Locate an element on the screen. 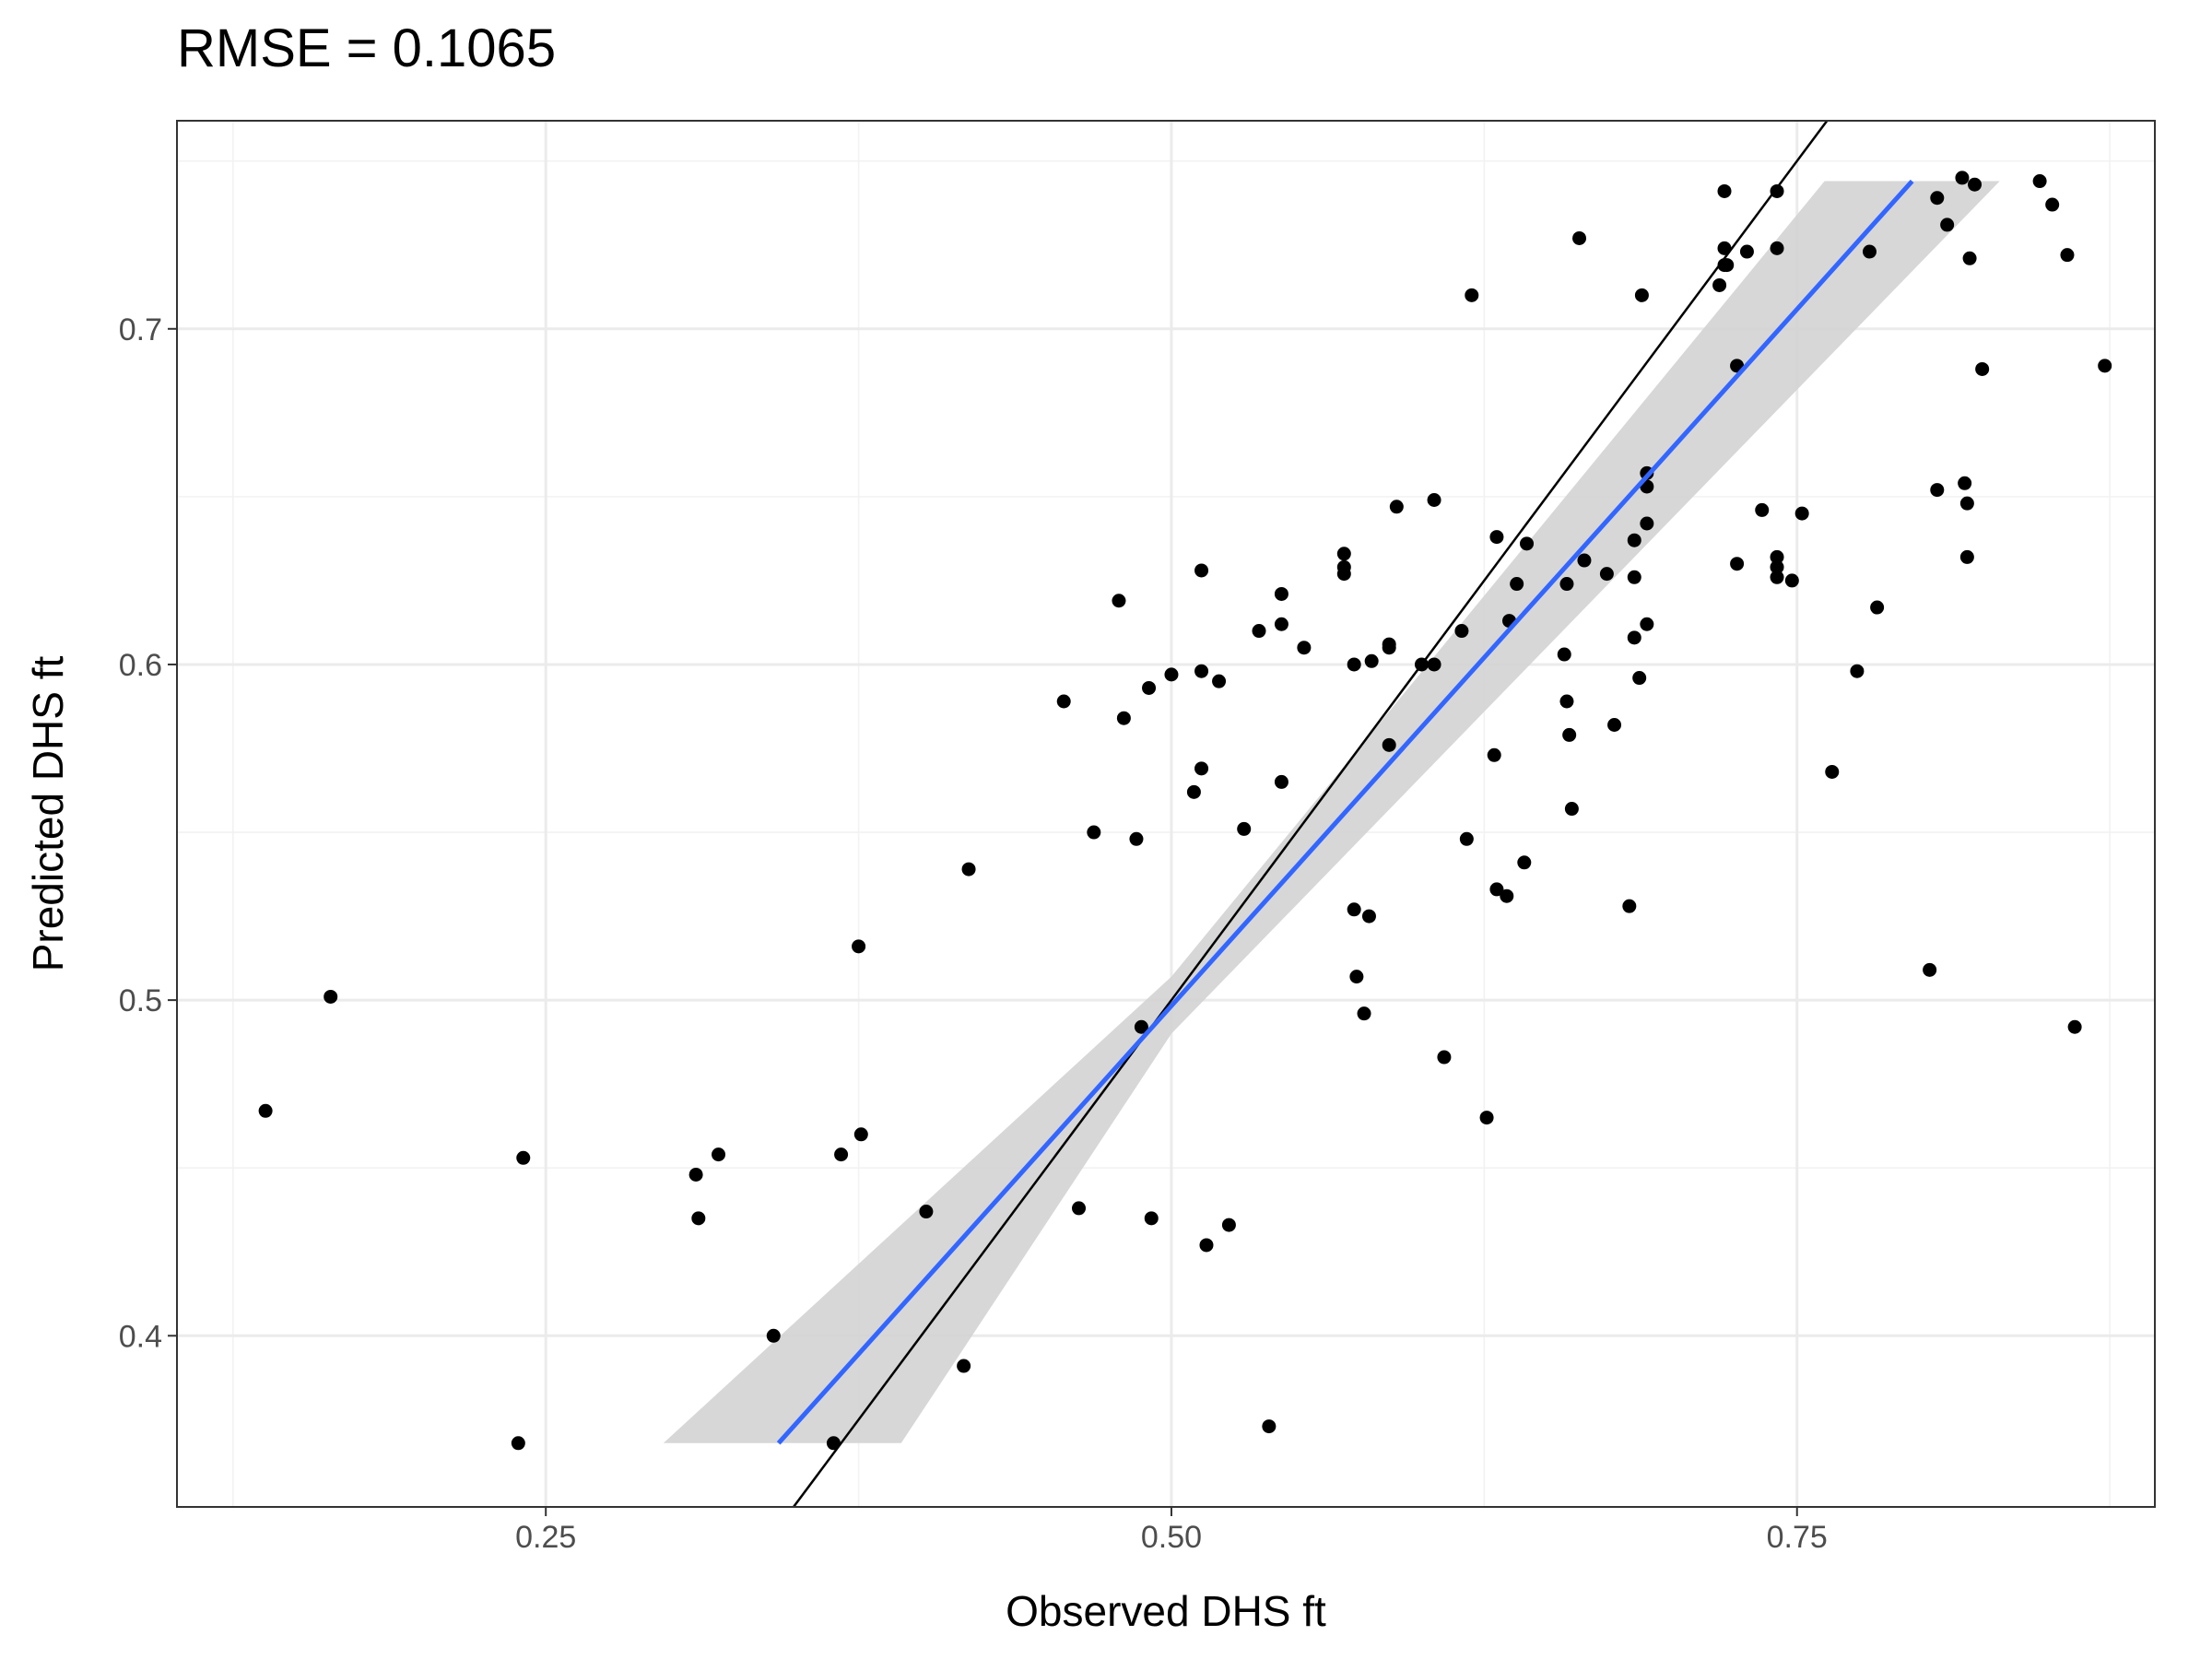  x-axis-title: Observed DHS ft is located at coordinates (1166, 1611).